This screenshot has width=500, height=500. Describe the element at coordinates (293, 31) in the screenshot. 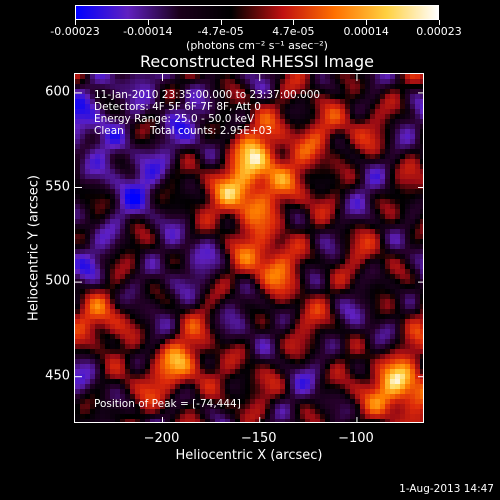

I see `colorbar-tick-label: 4.7e-05` at that location.